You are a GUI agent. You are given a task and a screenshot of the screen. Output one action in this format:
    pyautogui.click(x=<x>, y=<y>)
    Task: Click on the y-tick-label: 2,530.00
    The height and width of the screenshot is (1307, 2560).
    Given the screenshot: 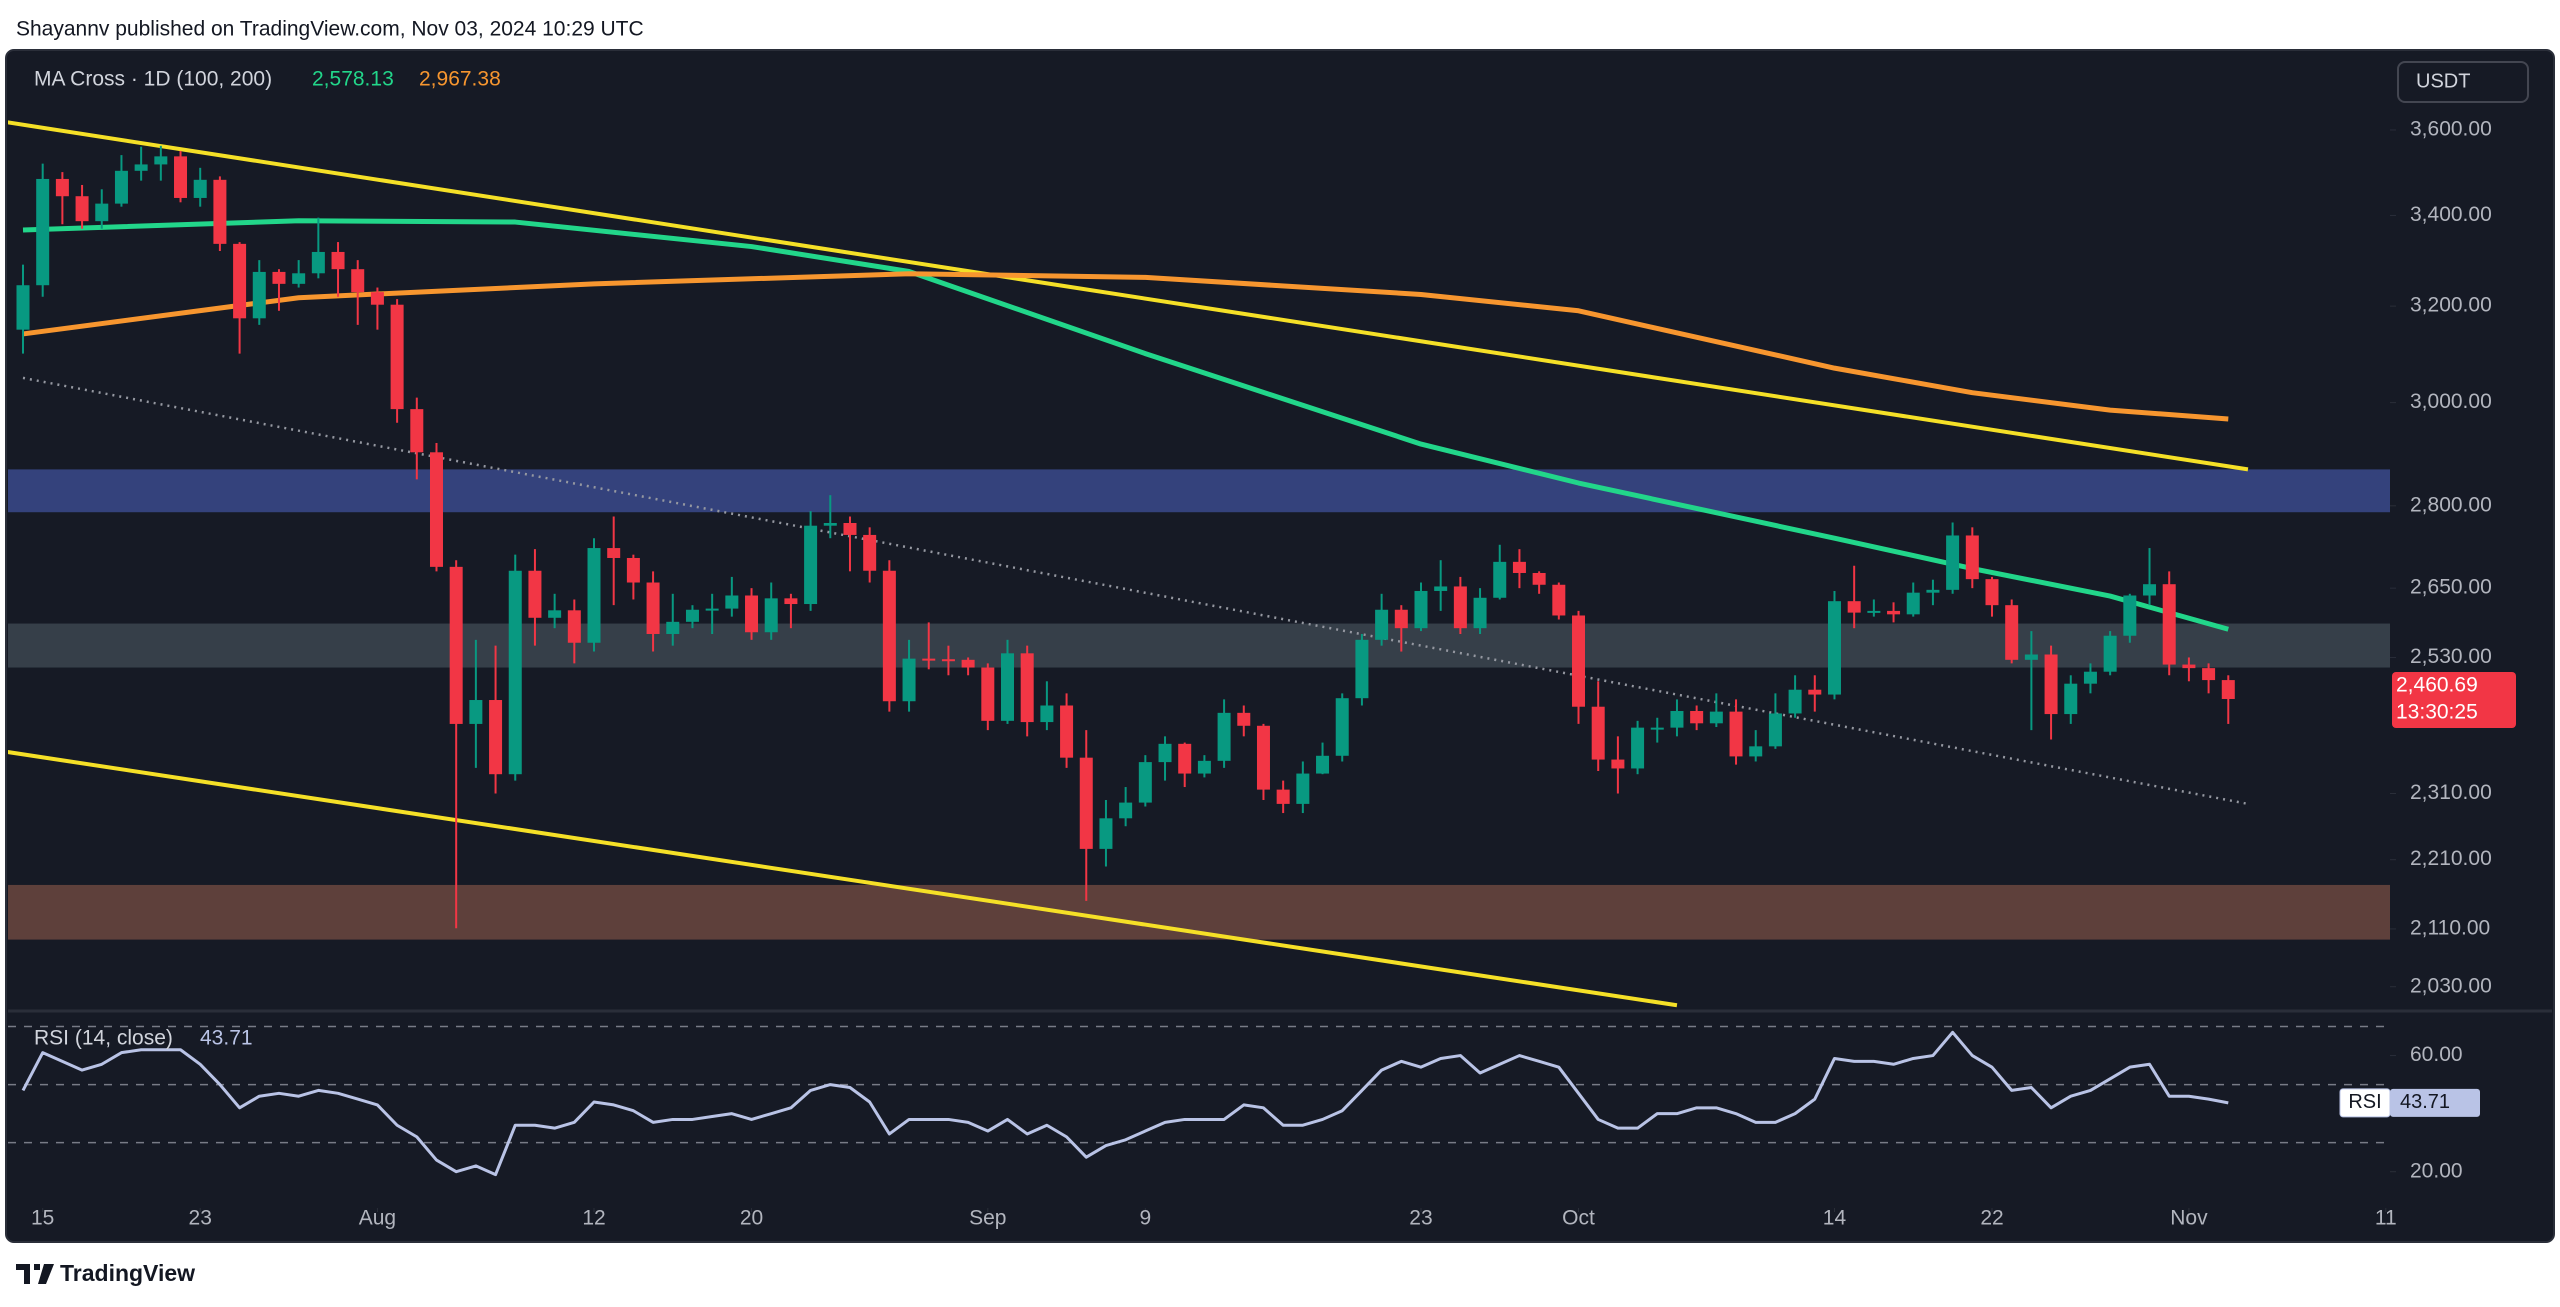 What is the action you would take?
    pyautogui.click(x=2451, y=656)
    